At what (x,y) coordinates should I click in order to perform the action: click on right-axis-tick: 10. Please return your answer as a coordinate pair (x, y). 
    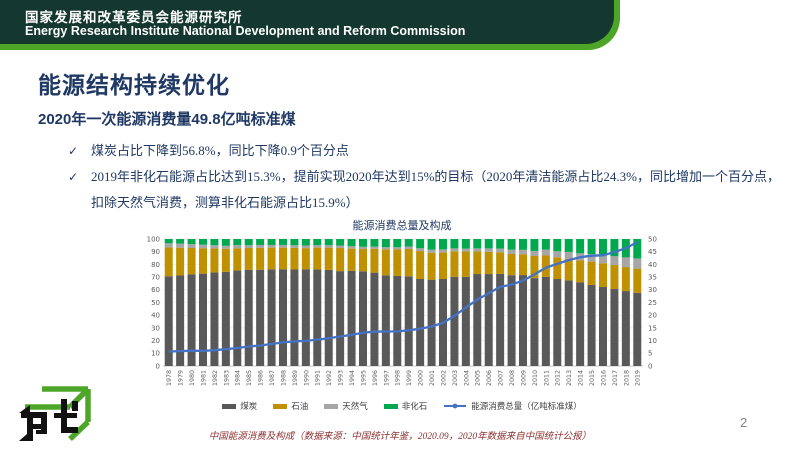
    Looking at the image, I should click on (652, 341).